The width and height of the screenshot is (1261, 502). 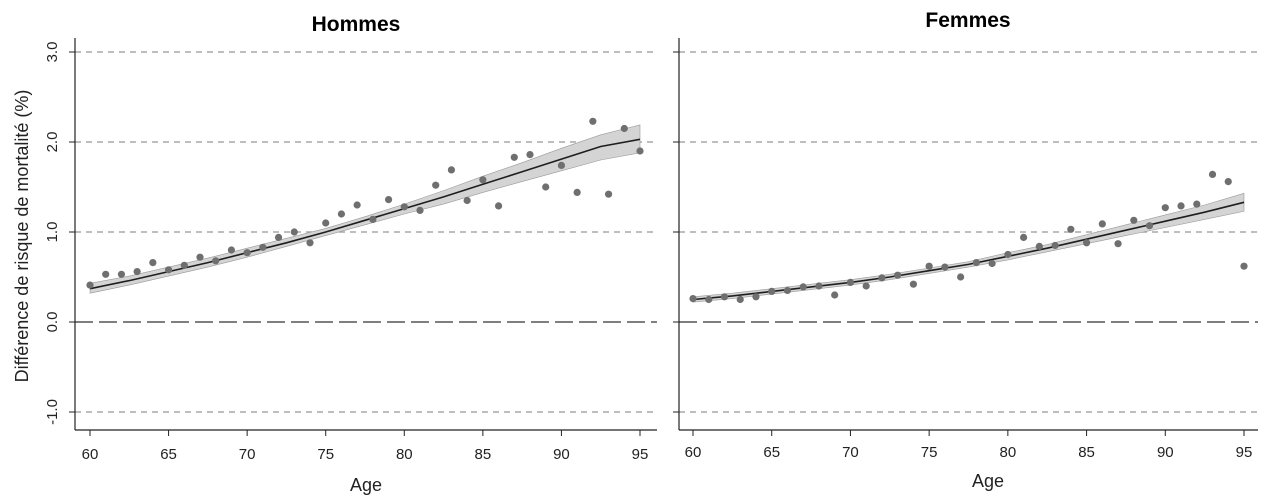 I want to click on chart-title-hommes: Hommes, so click(x=356, y=24).